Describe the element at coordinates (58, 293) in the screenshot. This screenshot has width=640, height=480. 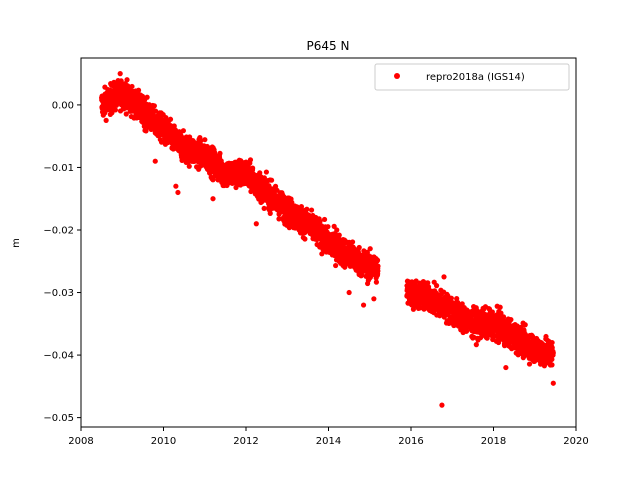
I see `y-tick-label: −0.03` at that location.